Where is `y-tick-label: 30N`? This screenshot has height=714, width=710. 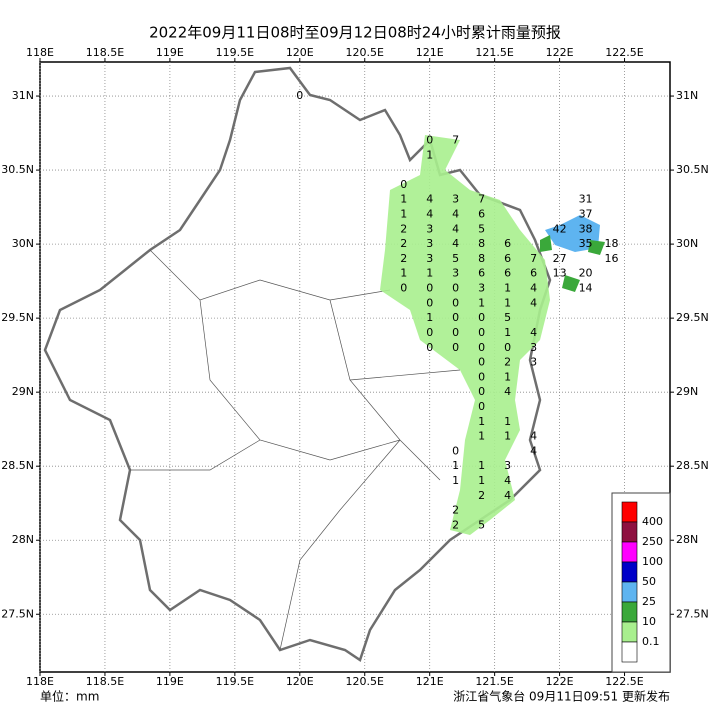
y-tick-label: 30N is located at coordinates (23, 243).